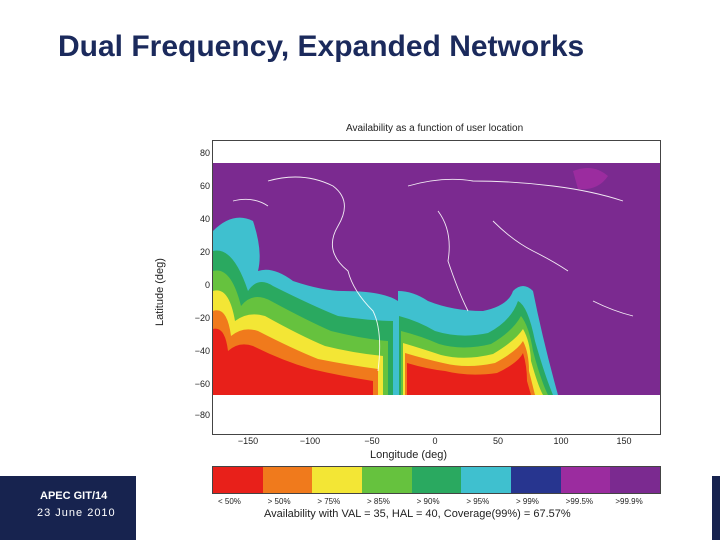 The height and width of the screenshot is (540, 720). What do you see at coordinates (310, 441) in the screenshot?
I see `x-tick-label: −100` at bounding box center [310, 441].